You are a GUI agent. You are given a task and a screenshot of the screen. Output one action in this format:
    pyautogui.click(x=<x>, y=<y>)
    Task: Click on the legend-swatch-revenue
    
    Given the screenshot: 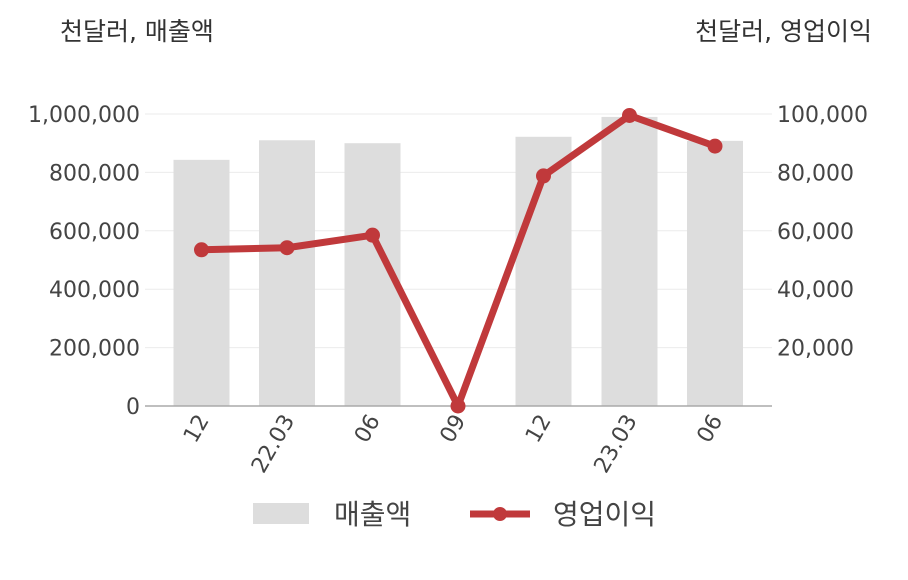 What is the action you would take?
    pyautogui.click(x=281, y=513)
    